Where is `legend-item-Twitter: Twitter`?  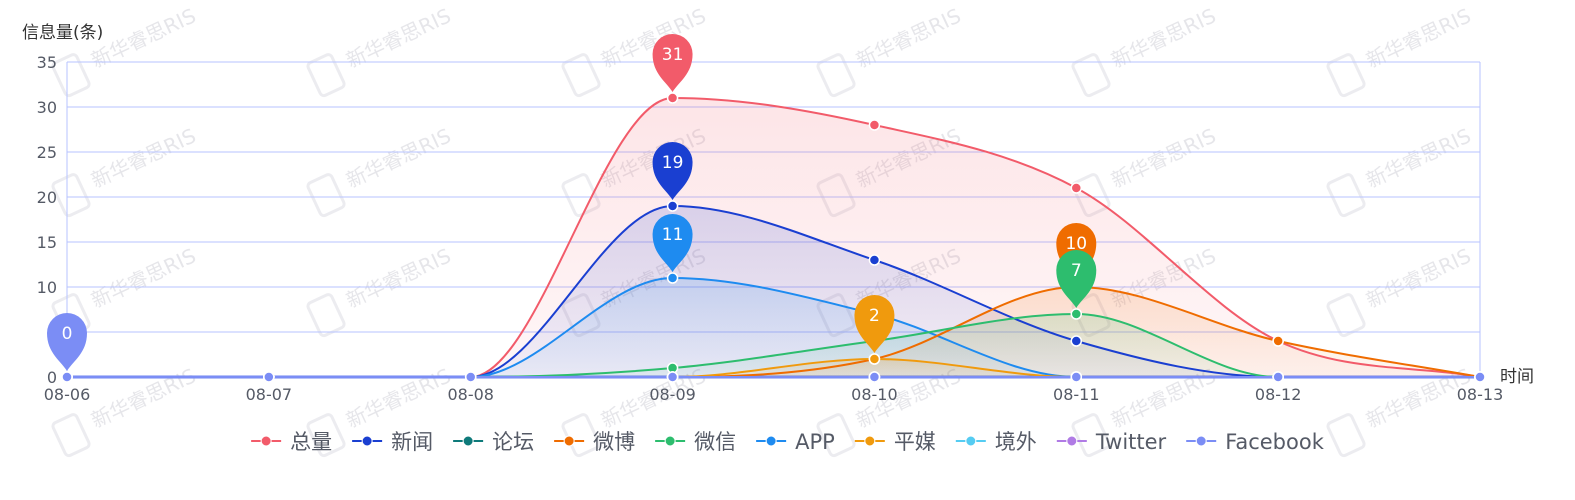 legend-item-Twitter: Twitter is located at coordinates (1111, 442).